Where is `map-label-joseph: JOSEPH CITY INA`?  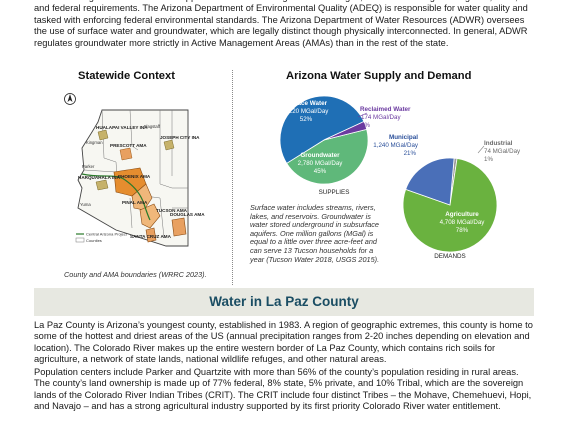 map-label-joseph: JOSEPH CITY INA is located at coordinates (180, 137).